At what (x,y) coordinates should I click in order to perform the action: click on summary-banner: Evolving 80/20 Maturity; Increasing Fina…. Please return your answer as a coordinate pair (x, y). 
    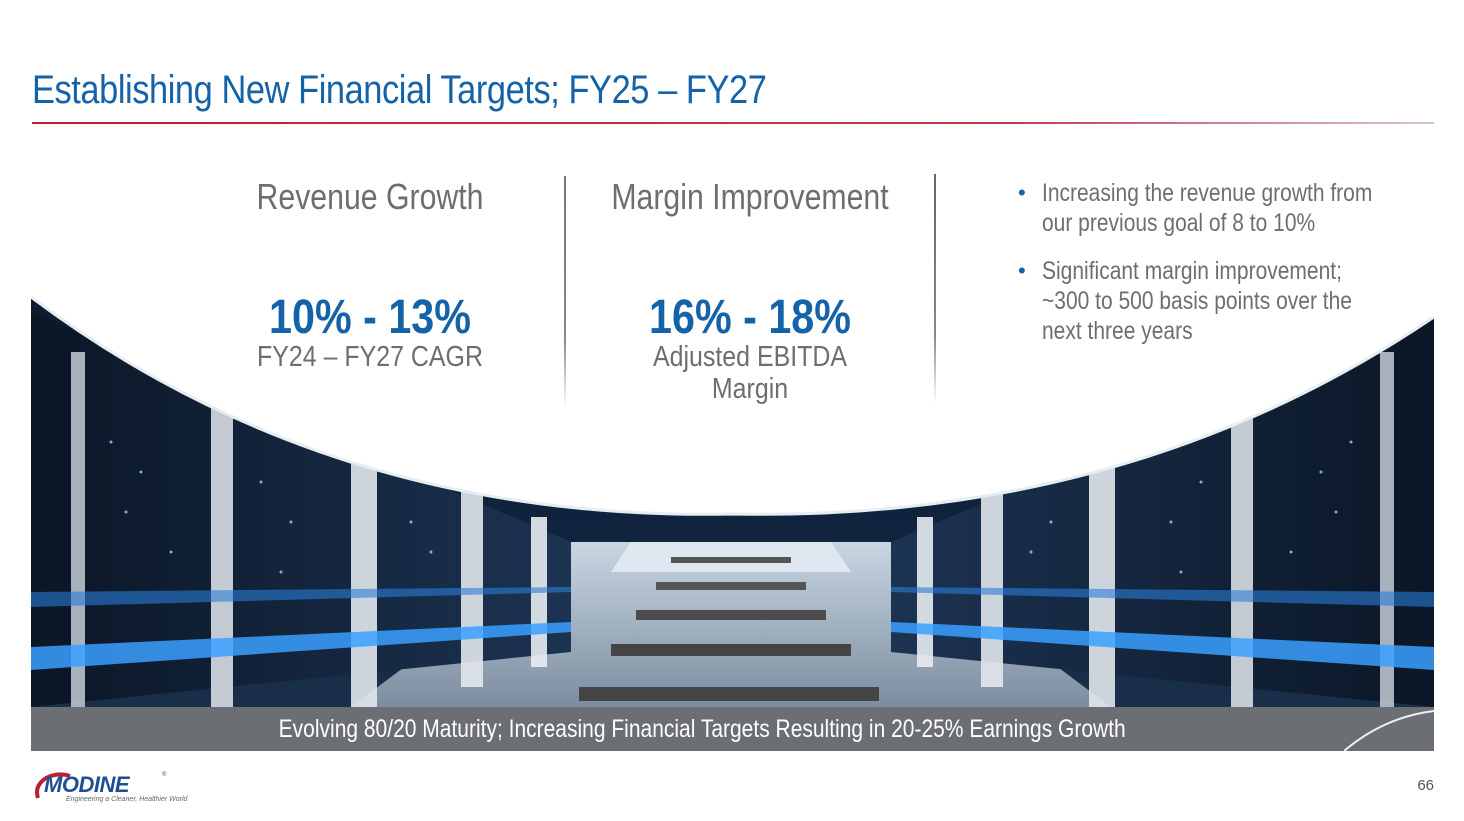
    Looking at the image, I should click on (732, 729).